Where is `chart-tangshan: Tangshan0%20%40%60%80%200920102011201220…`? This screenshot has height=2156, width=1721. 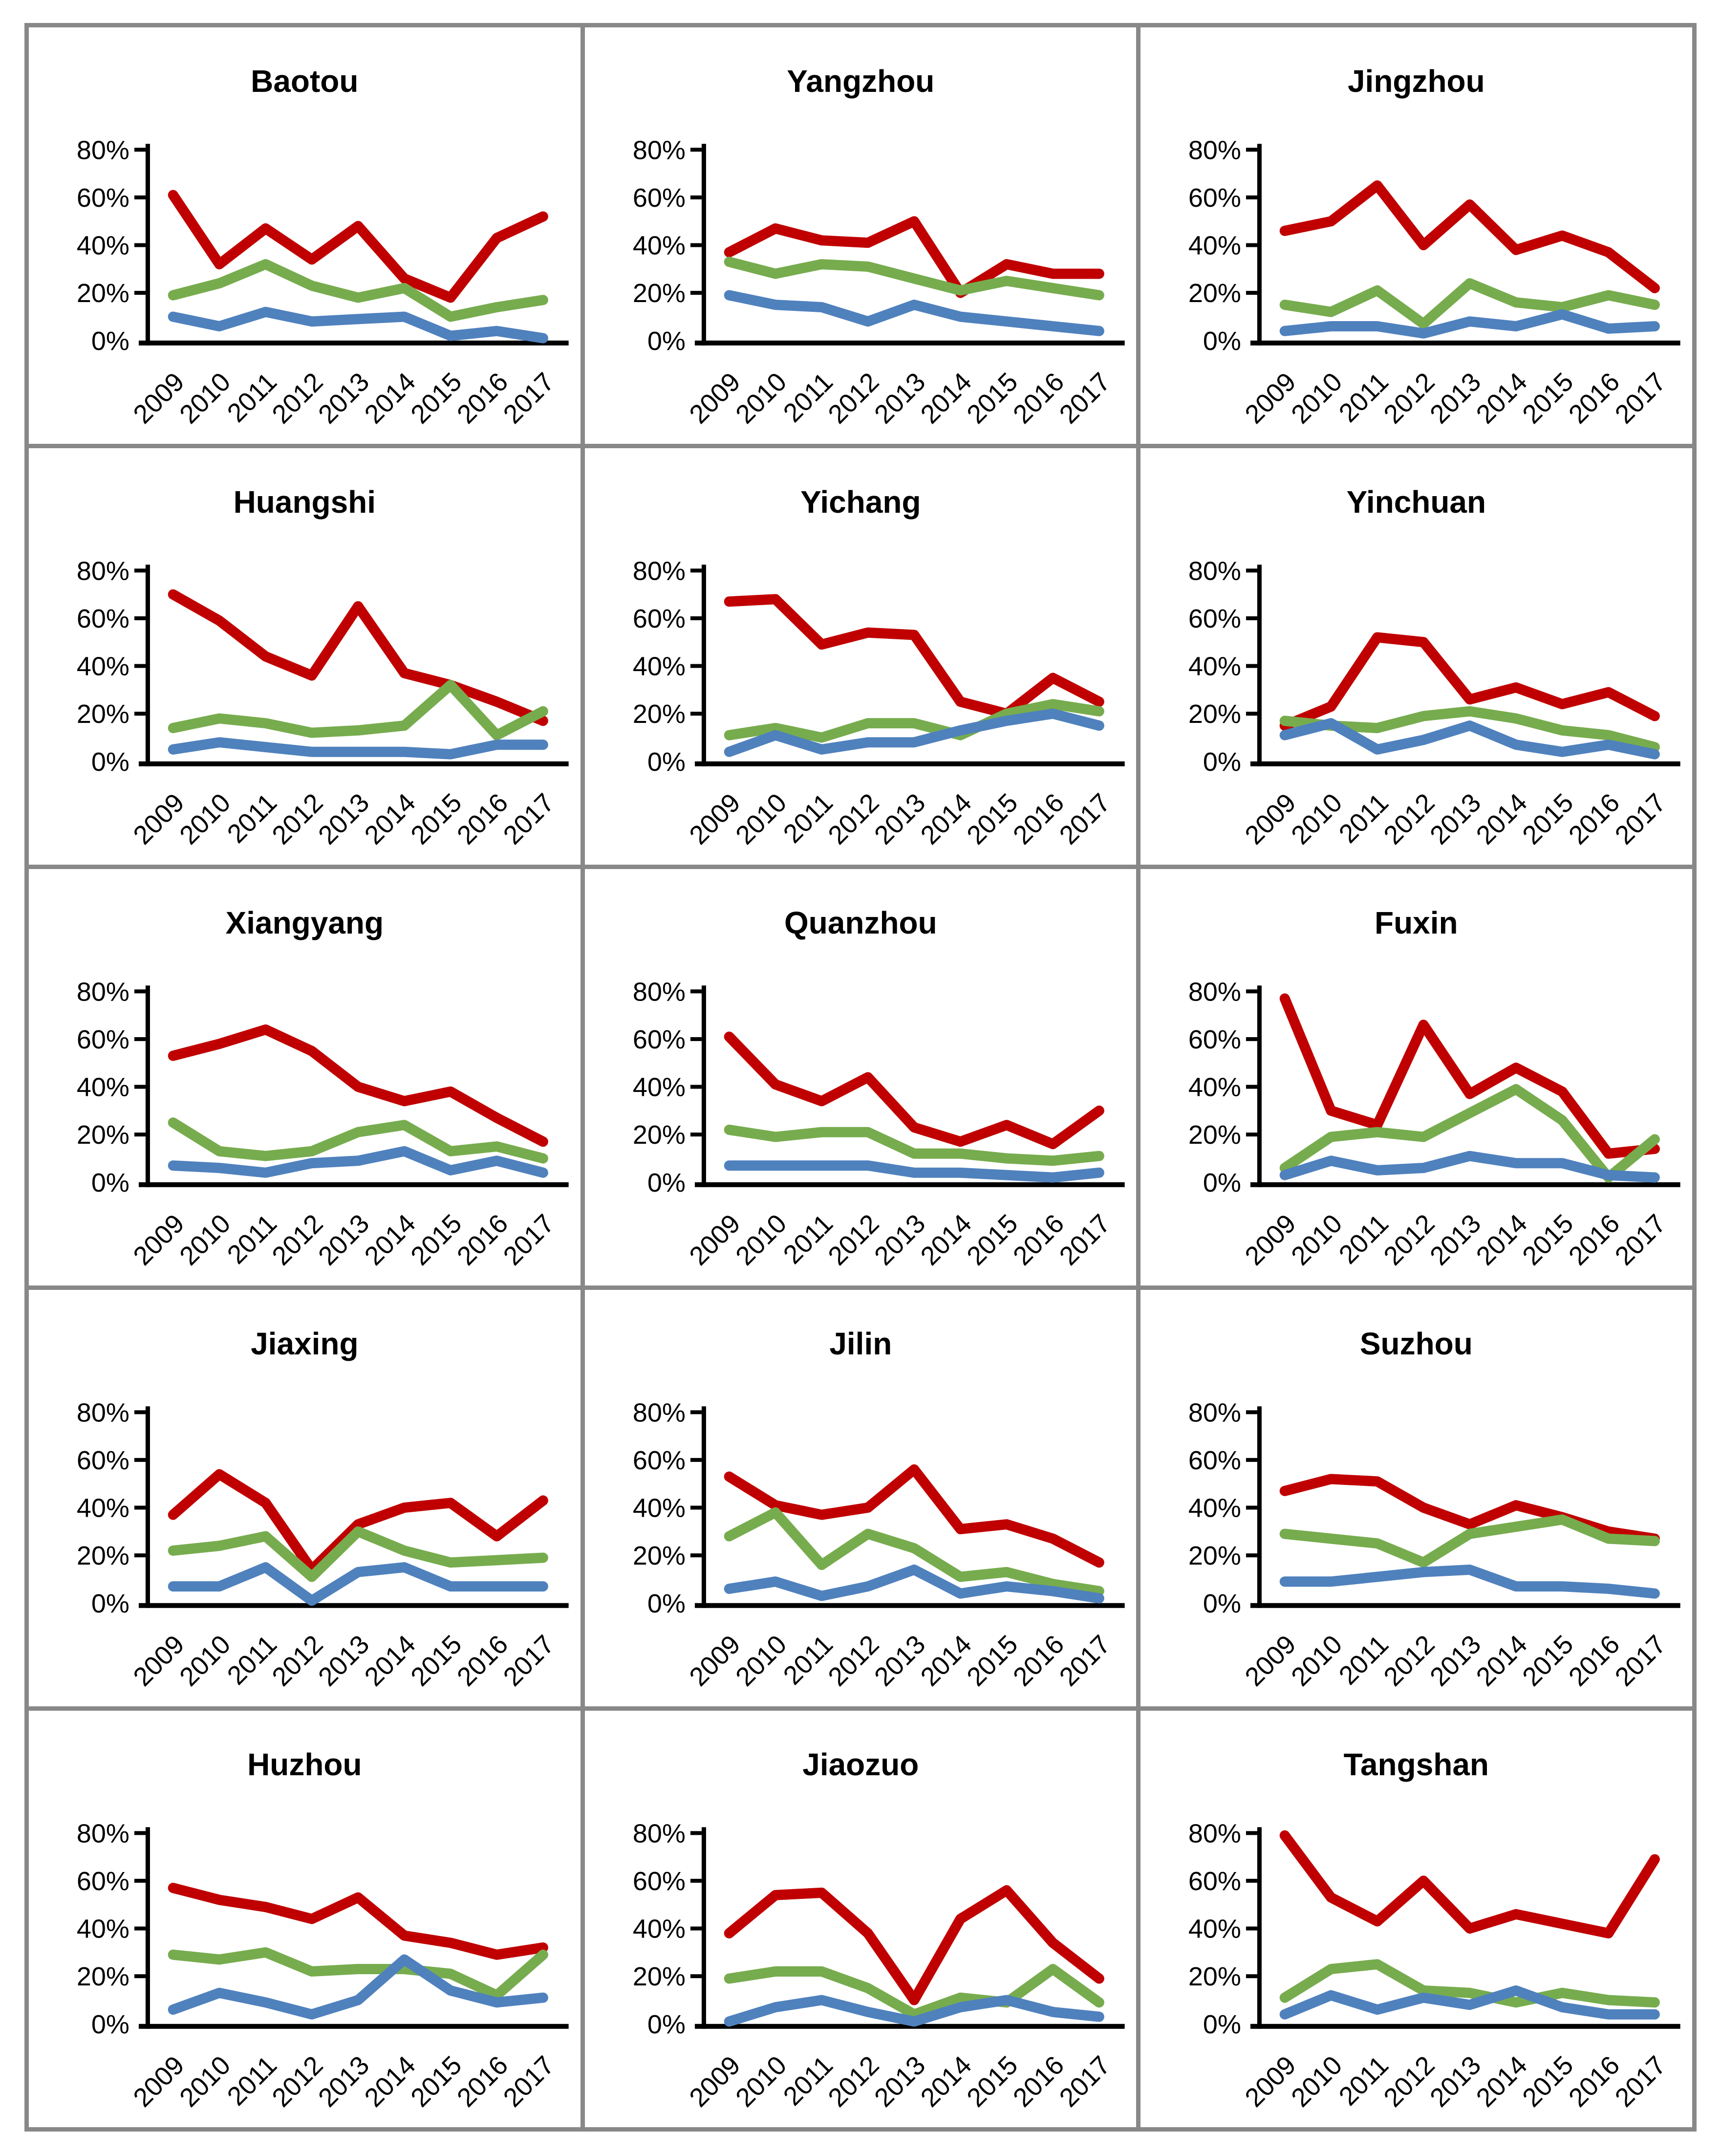
chart-tangshan: Tangshan0%20%40%60%80%200920102011201220… is located at coordinates (1434, 1930).